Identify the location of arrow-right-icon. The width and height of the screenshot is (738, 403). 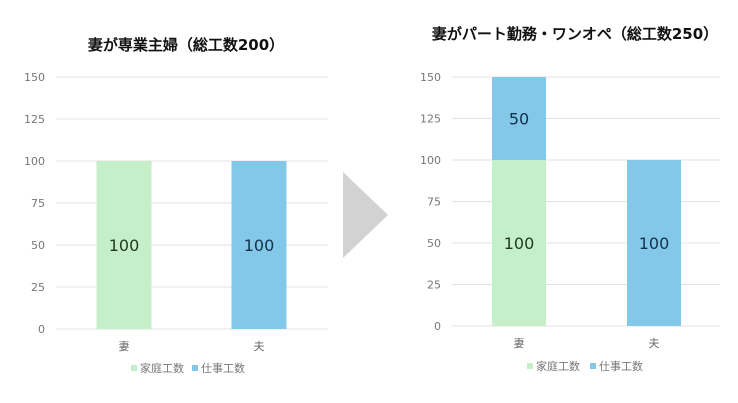
(365, 215).